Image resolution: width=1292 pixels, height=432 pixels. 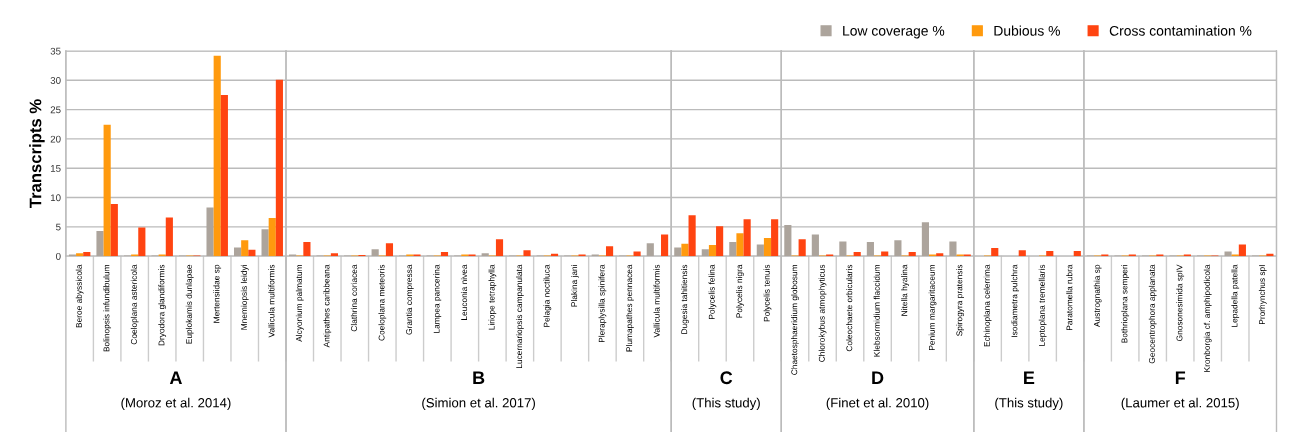 What do you see at coordinates (55, 51) in the screenshot?
I see `y-tick-label: 35` at bounding box center [55, 51].